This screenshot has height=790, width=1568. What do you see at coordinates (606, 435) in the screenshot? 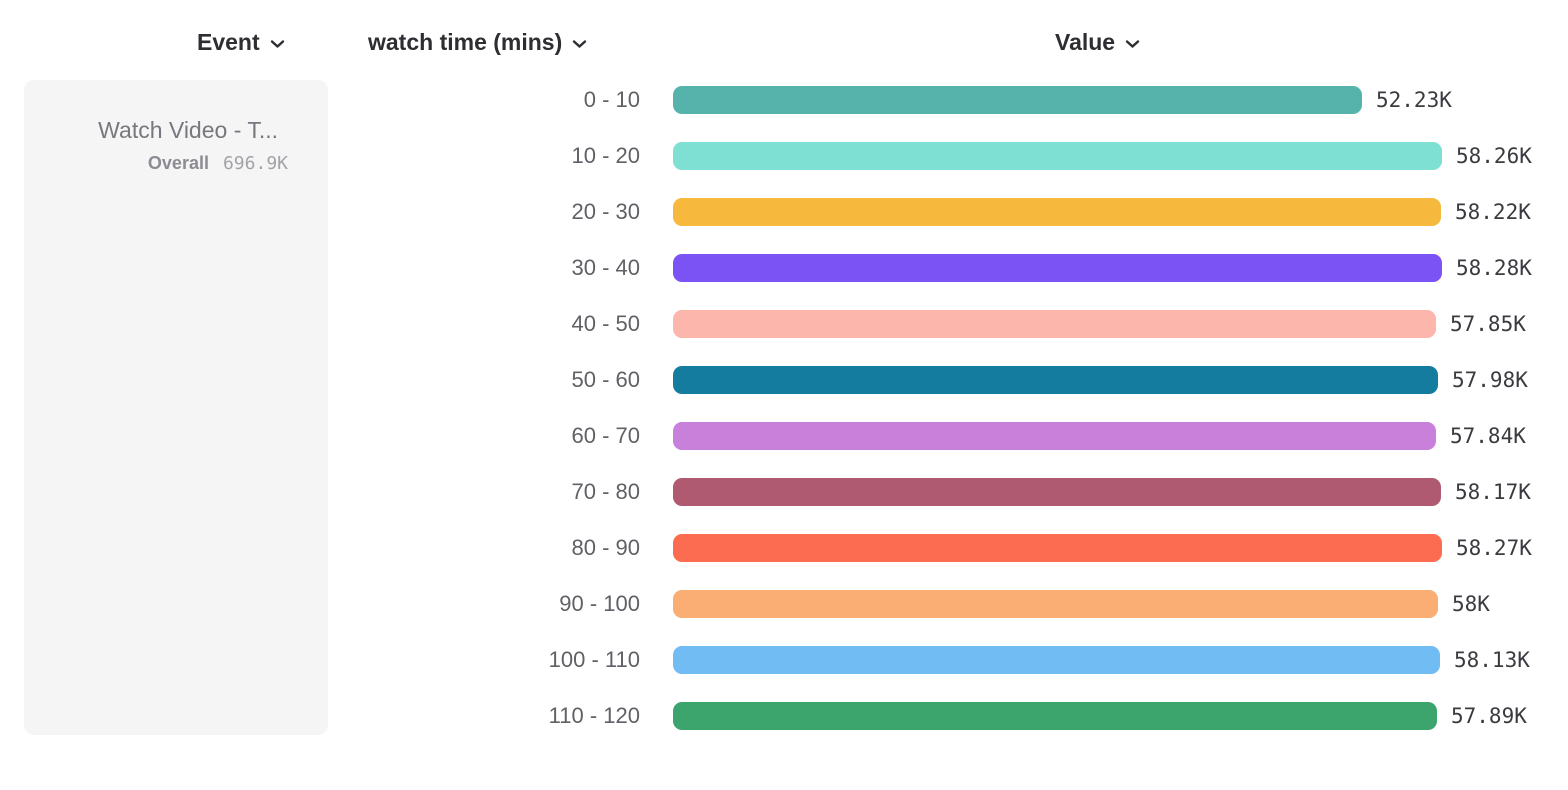
I see `category-label: 60 - 70` at bounding box center [606, 435].